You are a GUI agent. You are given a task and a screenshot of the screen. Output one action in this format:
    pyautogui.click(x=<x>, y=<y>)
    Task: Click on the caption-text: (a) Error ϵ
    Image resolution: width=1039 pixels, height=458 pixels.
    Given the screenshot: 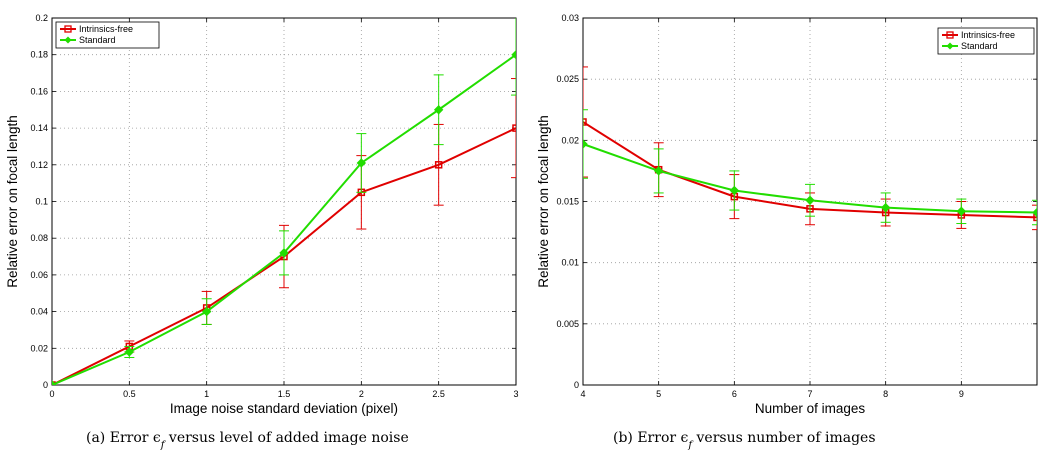 What is the action you would take?
    pyautogui.click(x=123, y=438)
    